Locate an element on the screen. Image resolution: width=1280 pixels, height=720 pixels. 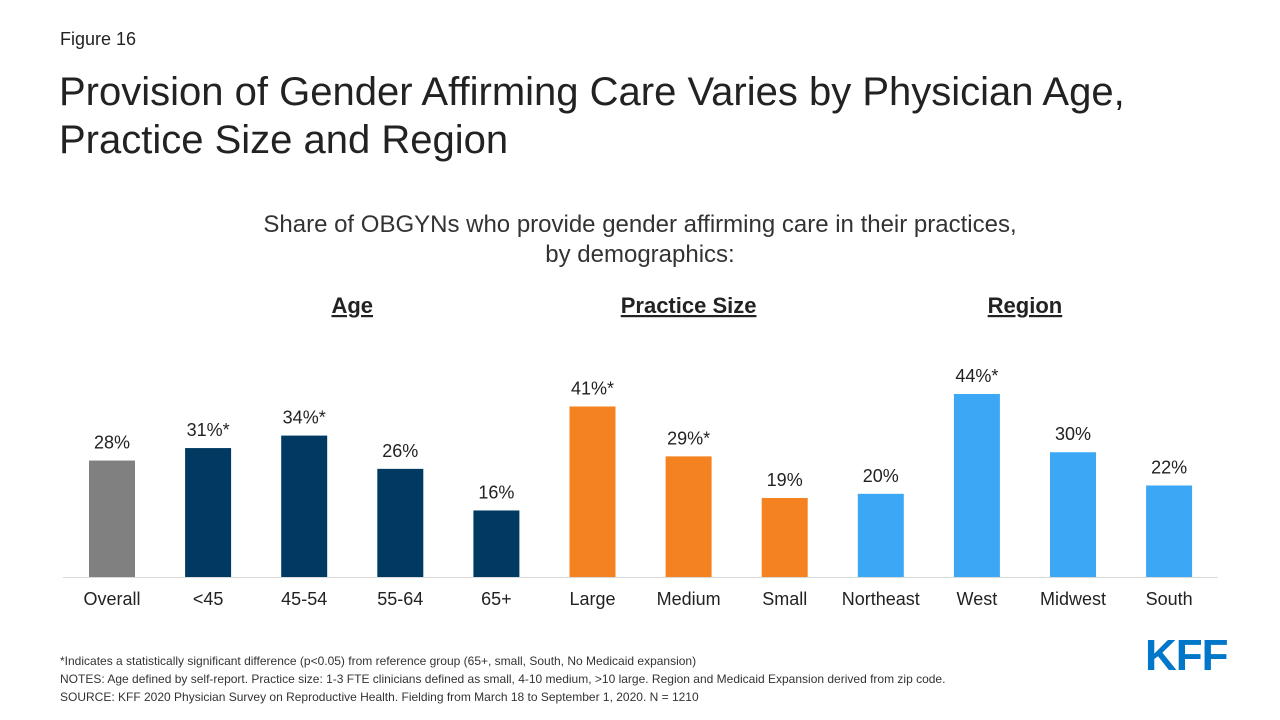
x-tick-label: <45 is located at coordinates (208, 599).